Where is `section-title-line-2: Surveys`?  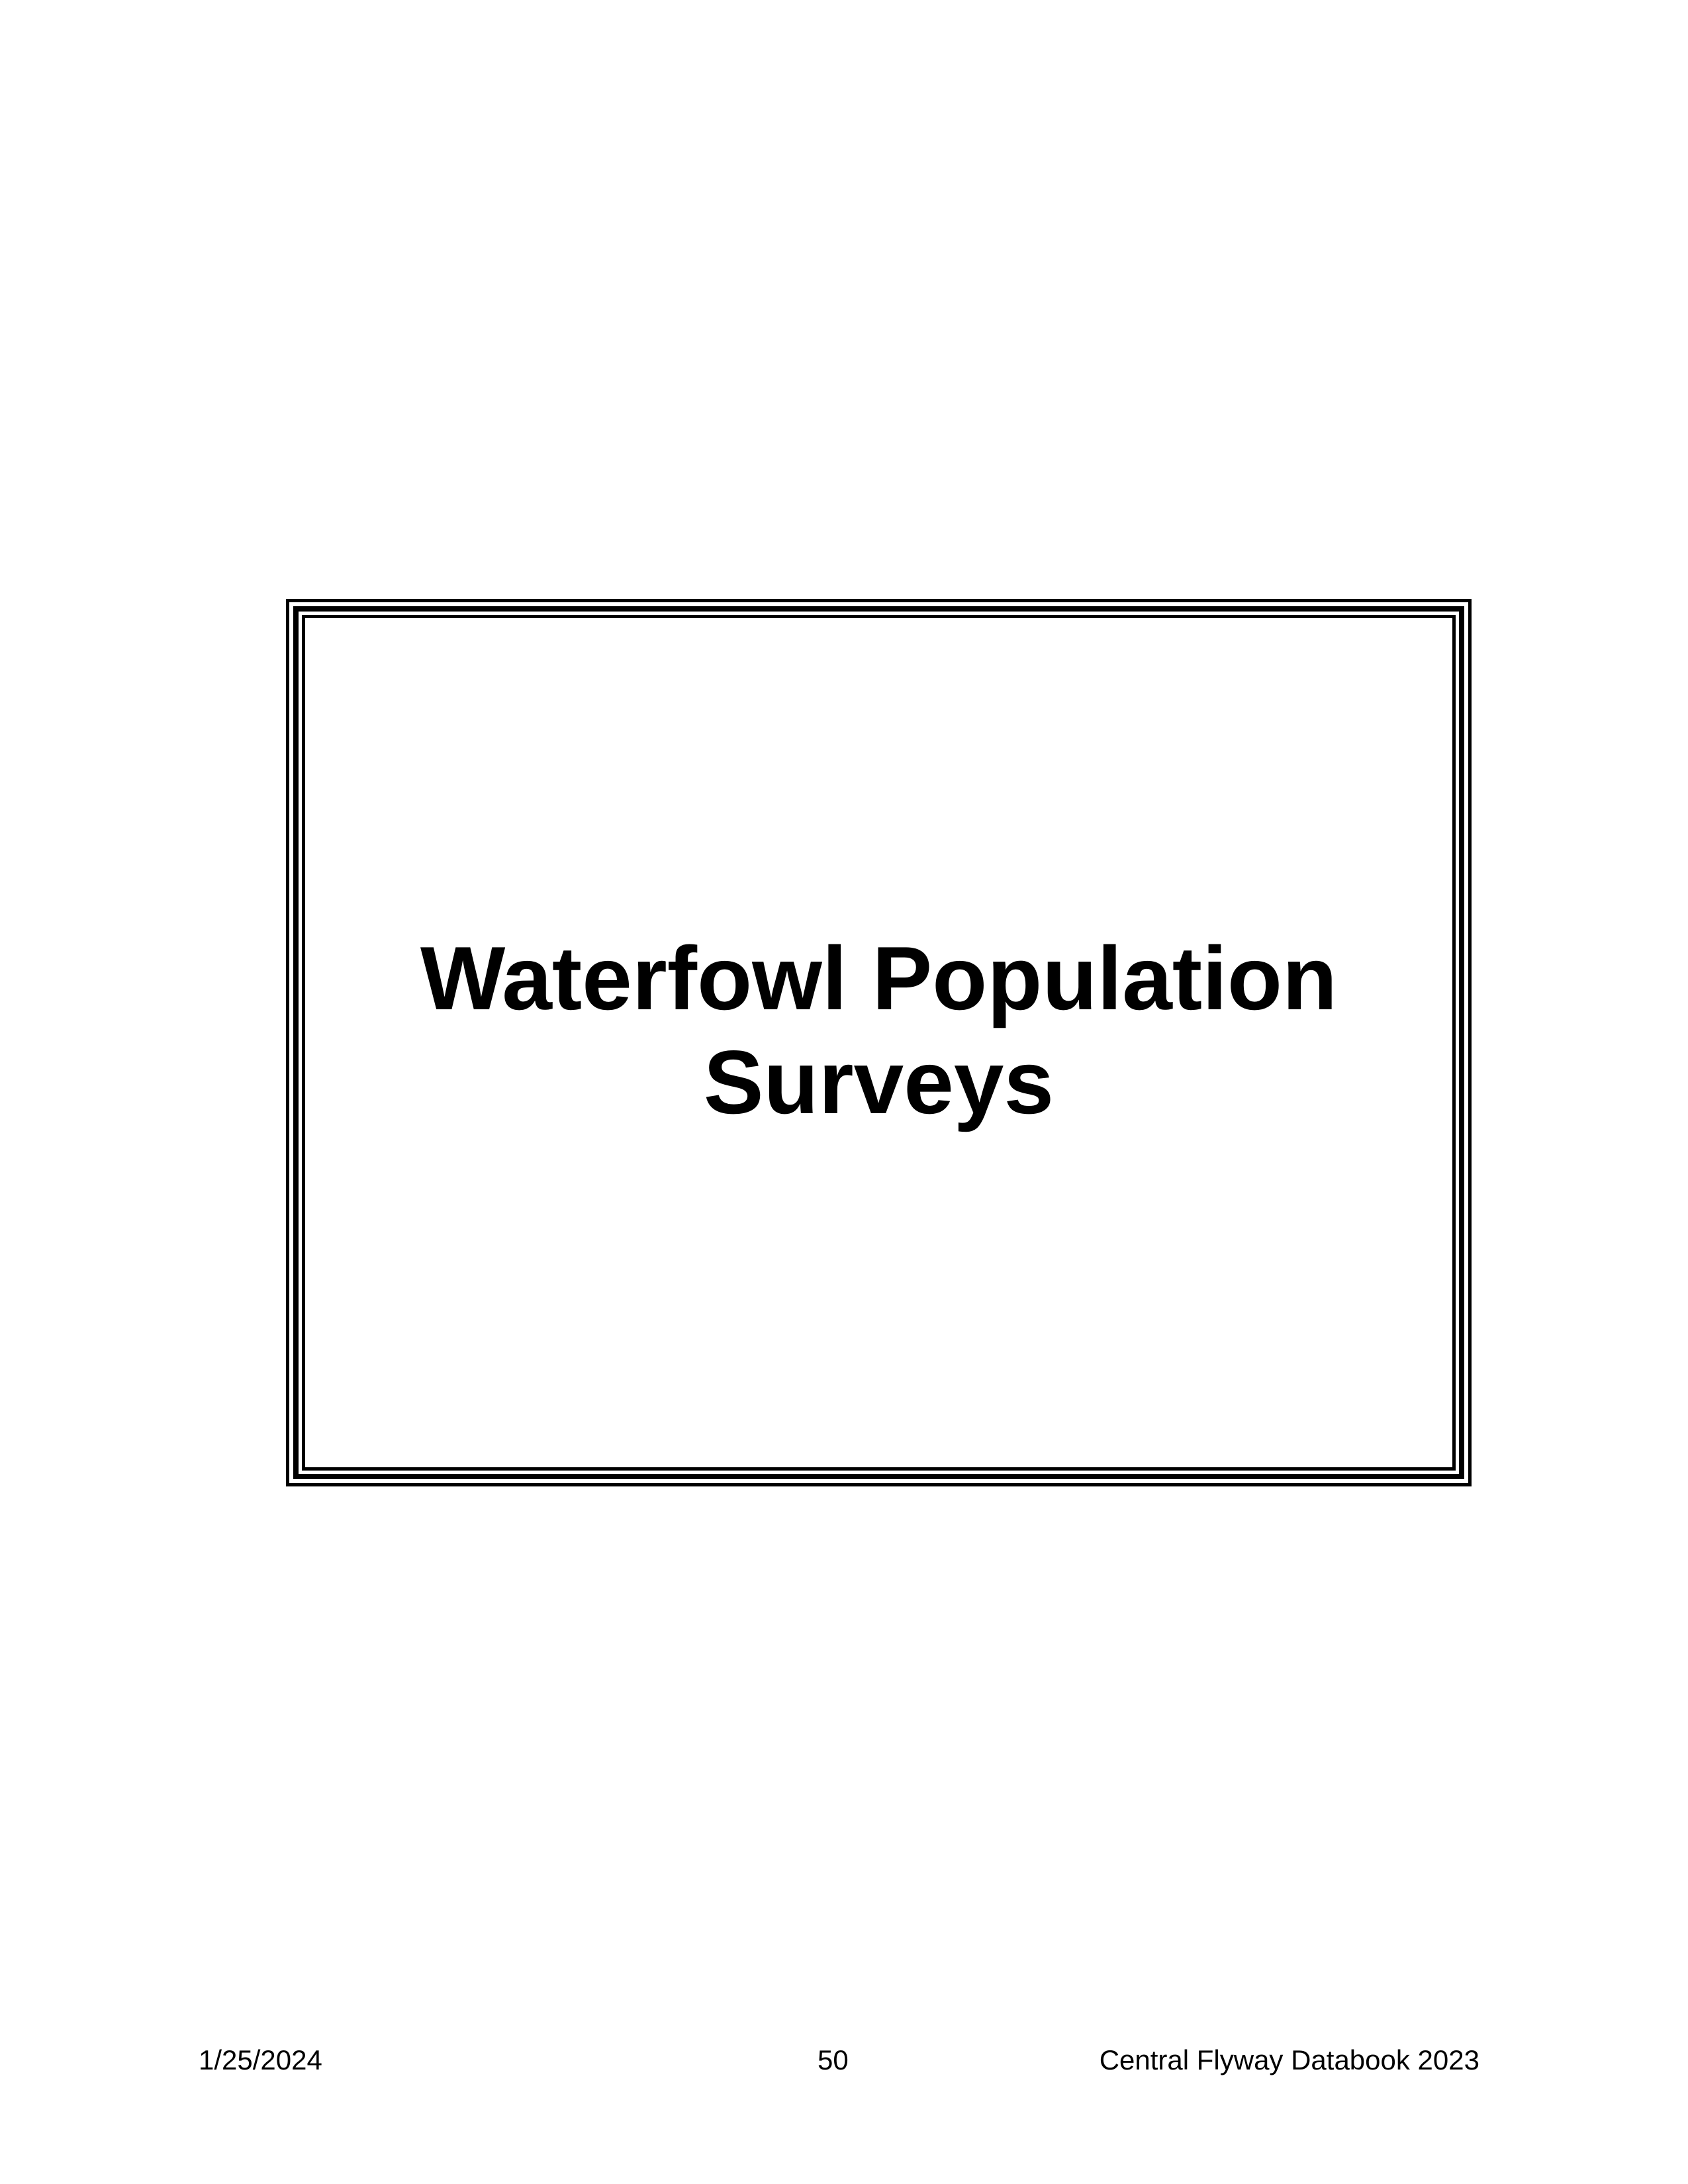 section-title-line-2: Surveys is located at coordinates (879, 1082).